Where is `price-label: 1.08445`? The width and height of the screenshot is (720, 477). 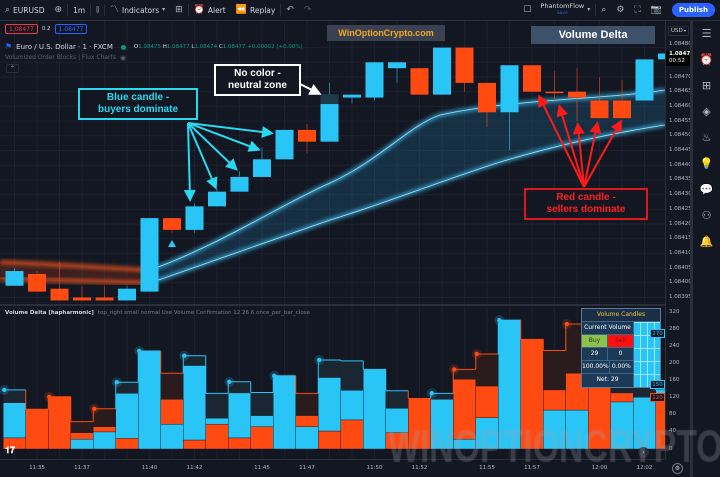
price-label: 1.08445 is located at coordinates (680, 150).